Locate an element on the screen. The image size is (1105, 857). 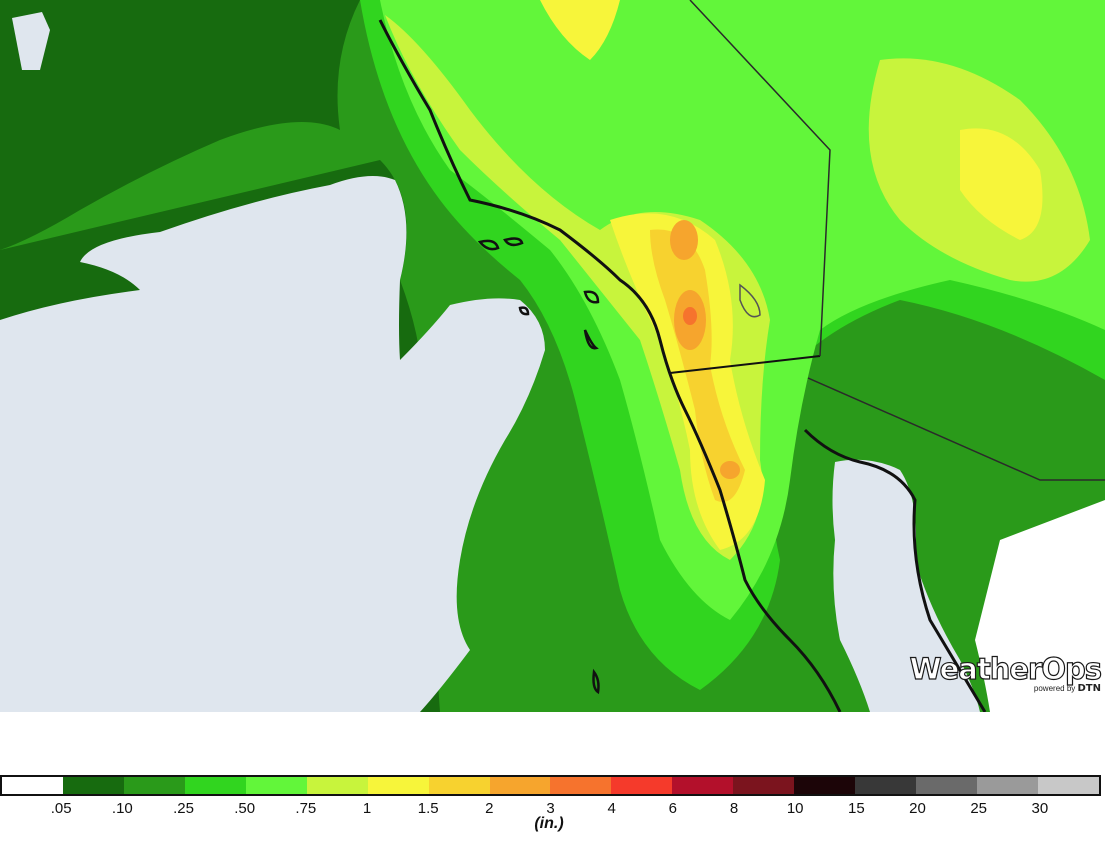
legend-ticks: .05 .10 .25 .50 .75 1 1.5 2 3 4 6 8 10 15 20 25 30 is located at coordinates (552, 810).